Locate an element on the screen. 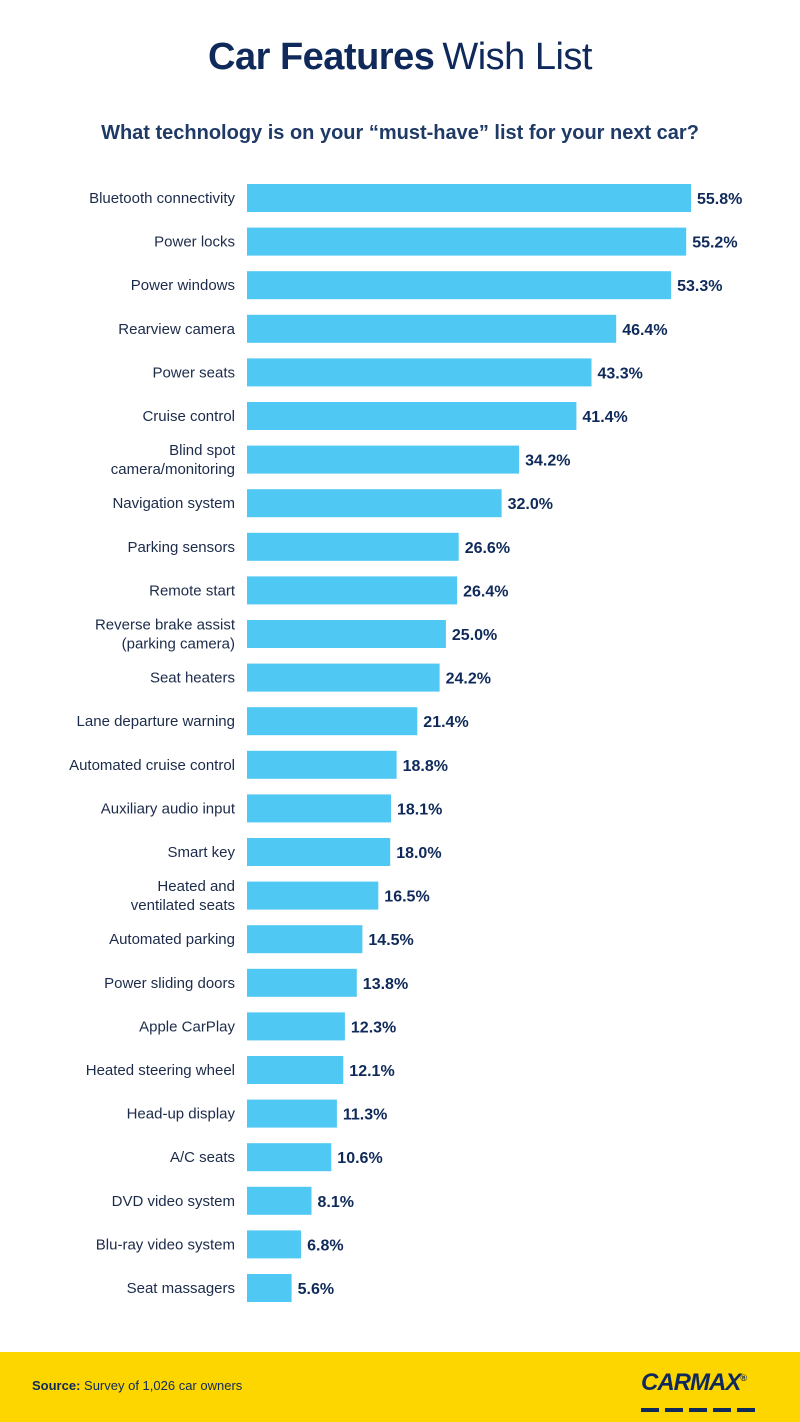 The width and height of the screenshot is (800, 1422). category-label: Seat heaters is located at coordinates (192, 678).